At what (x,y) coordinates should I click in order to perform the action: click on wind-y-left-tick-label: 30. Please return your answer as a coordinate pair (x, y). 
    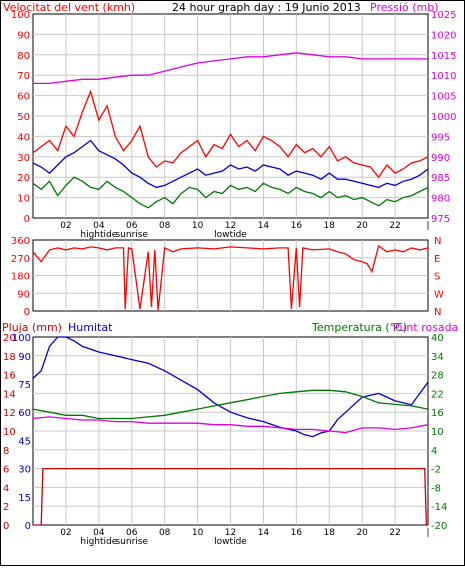
    Looking at the image, I should click on (23, 158).